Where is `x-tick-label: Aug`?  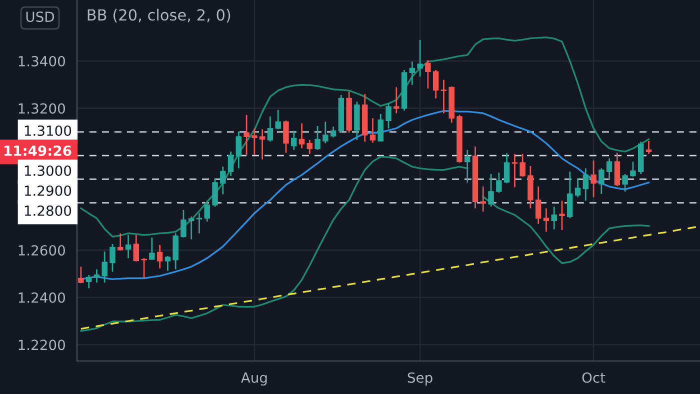
x-tick-label: Aug is located at coordinates (253, 379).